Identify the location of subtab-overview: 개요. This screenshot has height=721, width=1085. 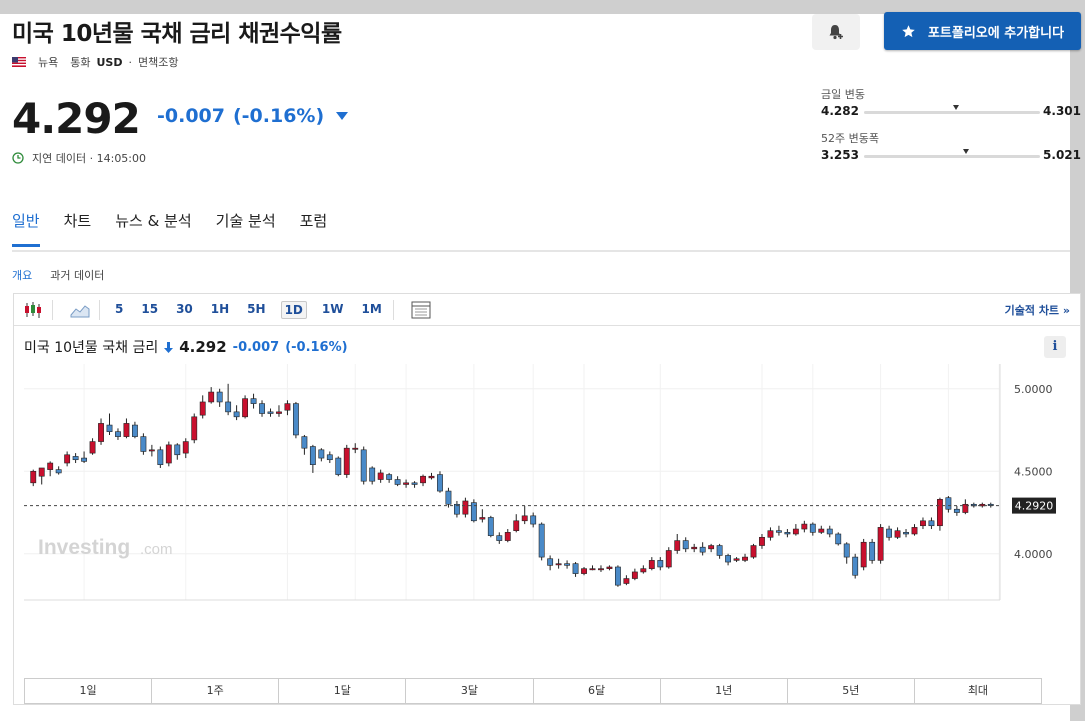
(22, 275).